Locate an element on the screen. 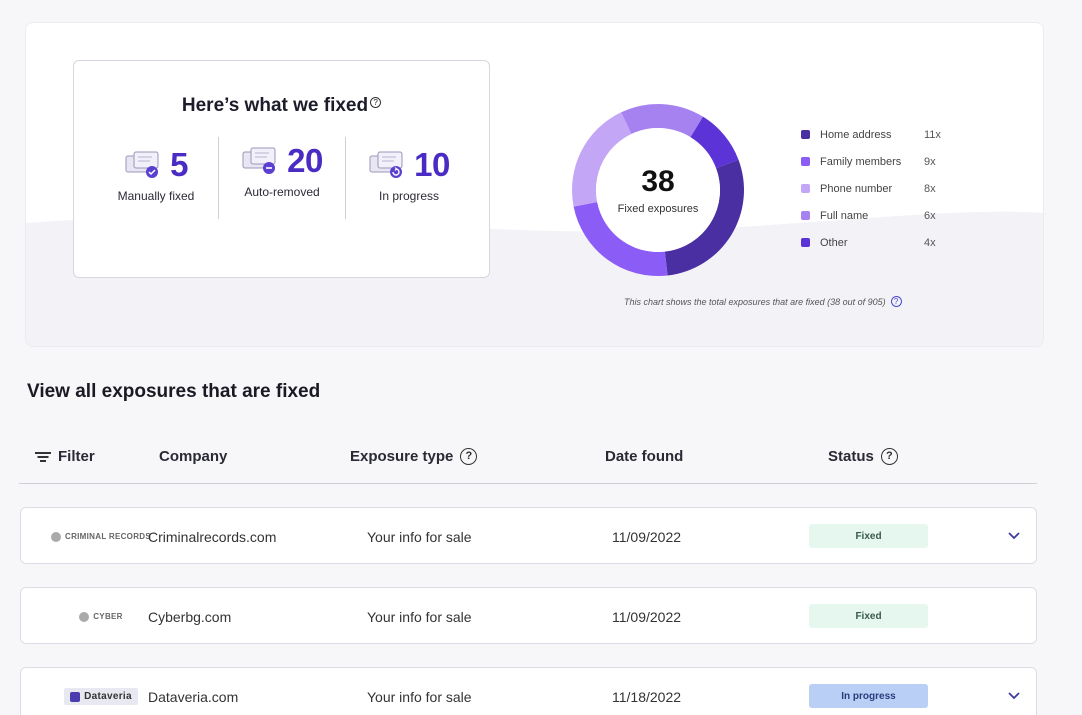 The height and width of the screenshot is (715, 1082). stat-label: In progress is located at coordinates (409, 196).